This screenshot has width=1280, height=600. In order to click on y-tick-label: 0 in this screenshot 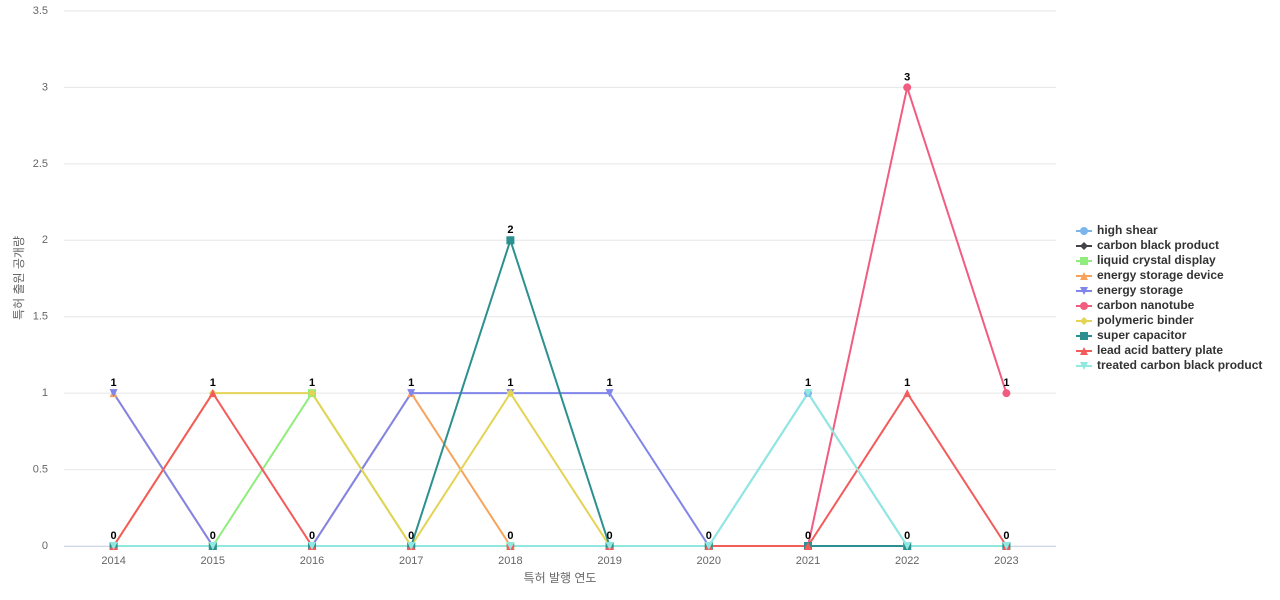, I will do `click(45, 546)`.